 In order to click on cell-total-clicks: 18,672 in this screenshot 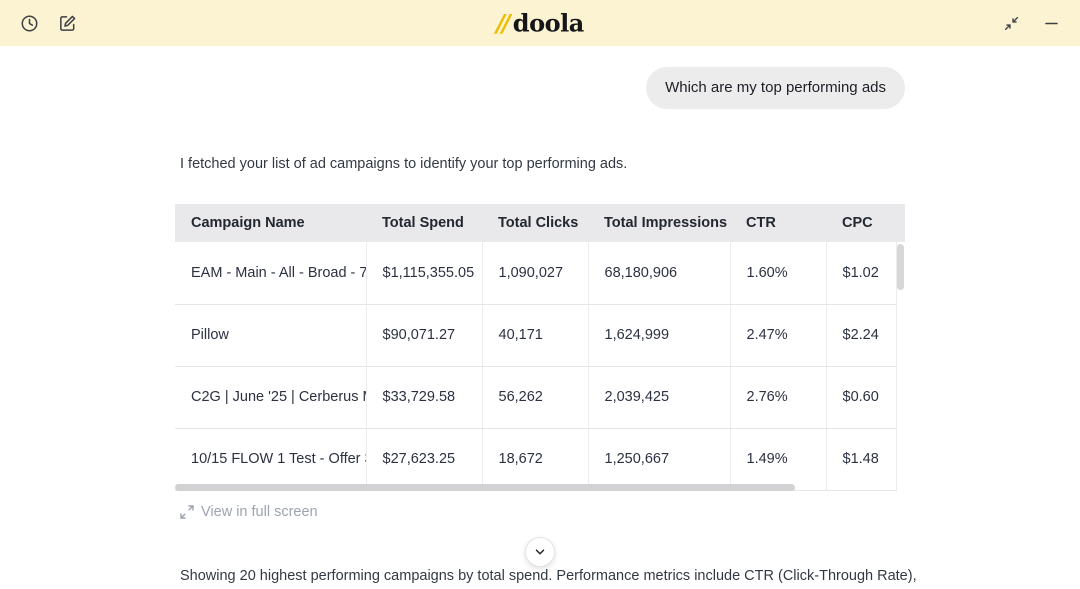, I will do `click(534, 459)`.